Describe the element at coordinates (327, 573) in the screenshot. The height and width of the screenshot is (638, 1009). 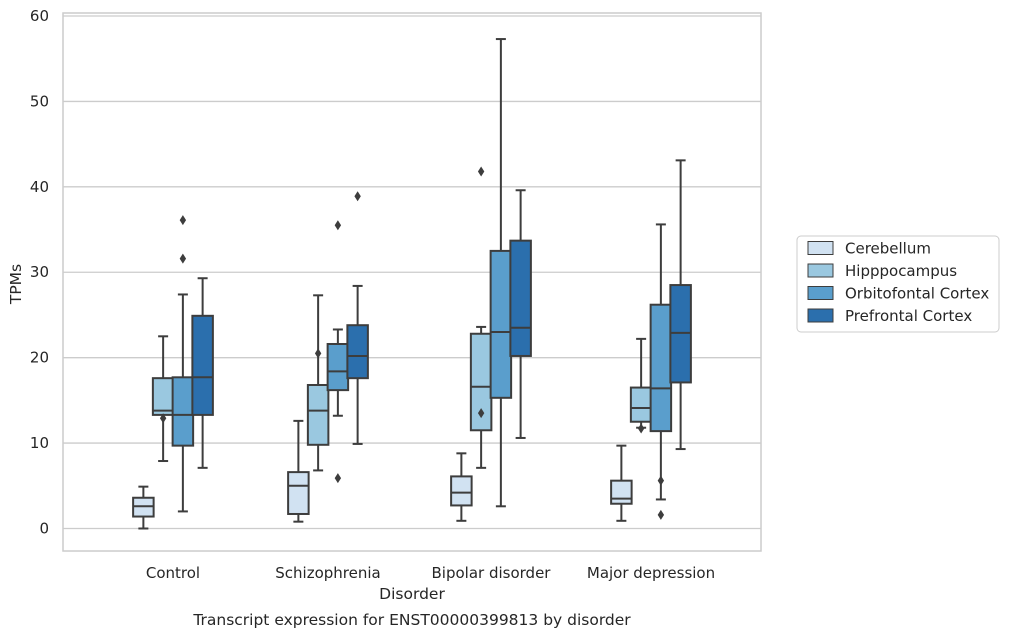
I see `x-tick-label: Schizophrenia` at that location.